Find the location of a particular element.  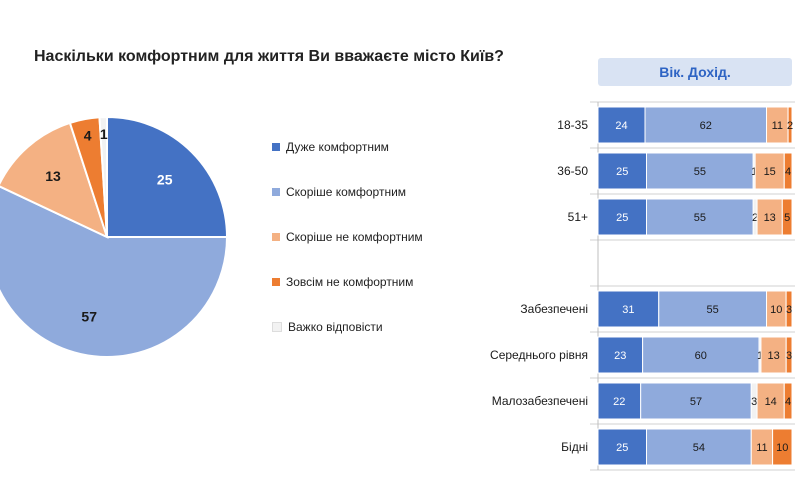

legend-label: Важко відповісти is located at coordinates (335, 327).